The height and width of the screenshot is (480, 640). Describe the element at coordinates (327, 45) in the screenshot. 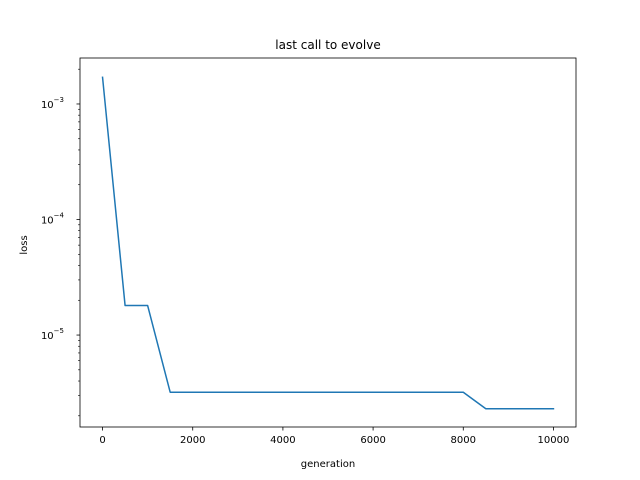

I see `chart-title: last call to evolve` at that location.